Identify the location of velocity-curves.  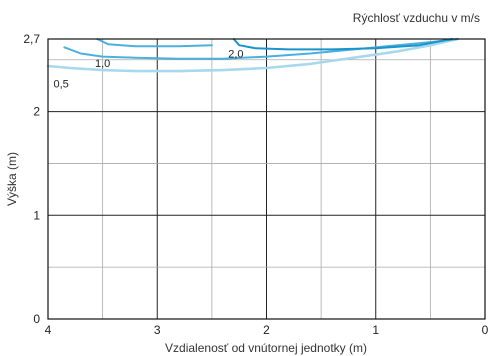
(252, 55).